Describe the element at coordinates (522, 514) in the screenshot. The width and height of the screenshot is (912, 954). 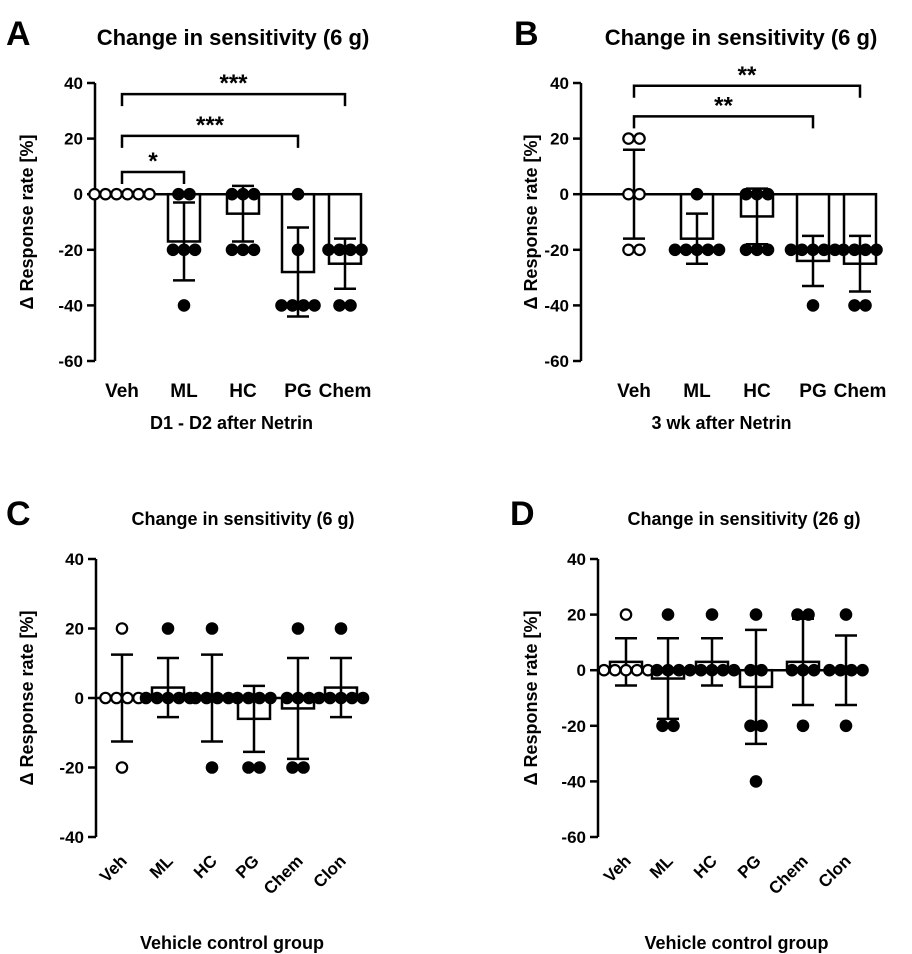
I see `panel-label: D` at that location.